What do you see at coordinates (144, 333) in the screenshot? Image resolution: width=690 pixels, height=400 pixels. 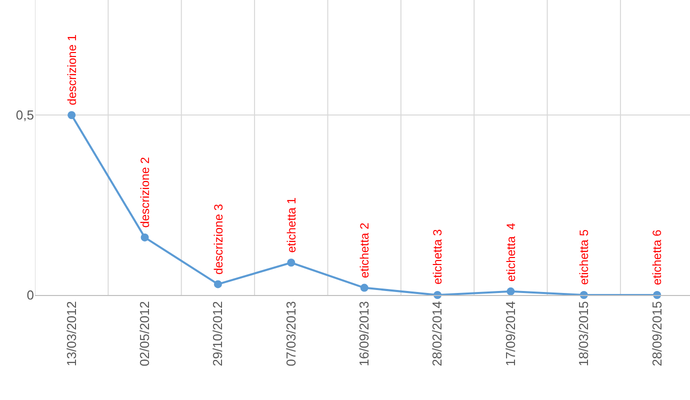 I see `x-tick-label: 02/05/2012` at bounding box center [144, 333].